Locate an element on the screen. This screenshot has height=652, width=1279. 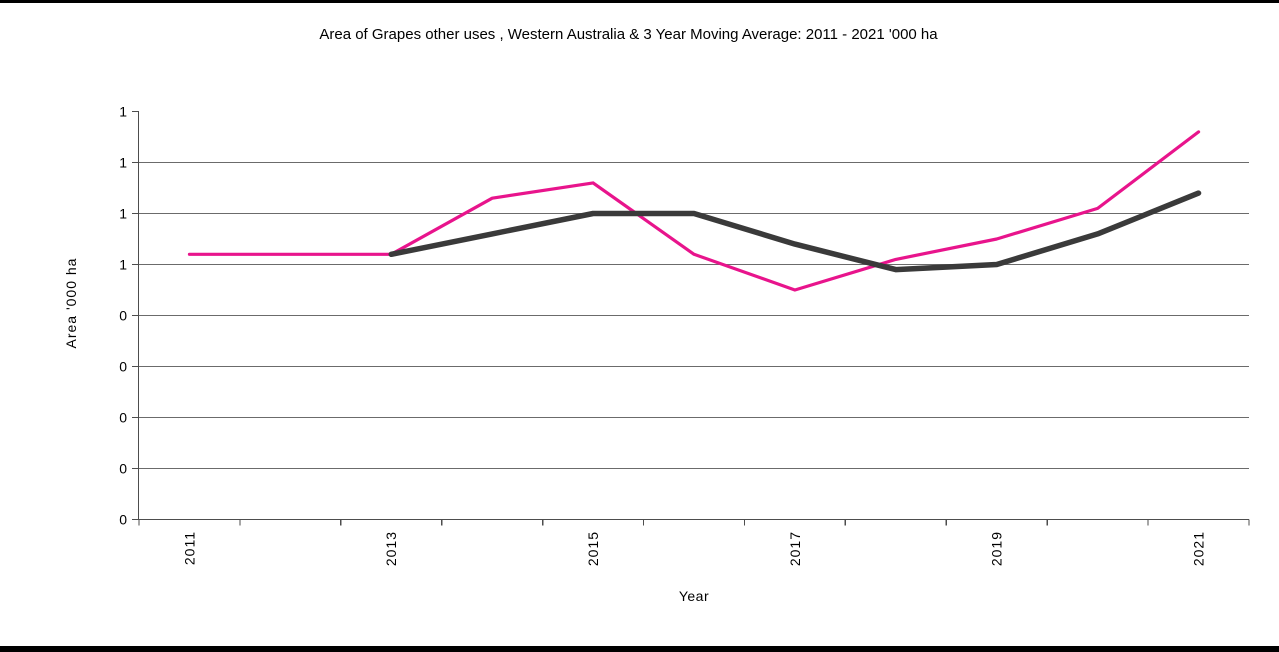
window-bottom-border is located at coordinates (639, 649).